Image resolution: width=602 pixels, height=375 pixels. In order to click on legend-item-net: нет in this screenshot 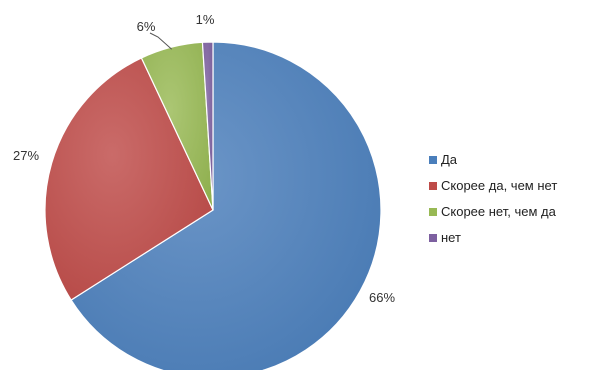, I will do `click(445, 237)`.